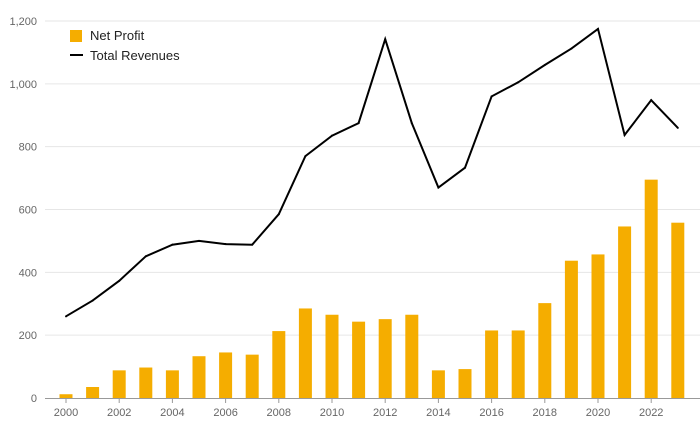 This screenshot has height=433, width=700. What do you see at coordinates (651, 413) in the screenshot?
I see `x-tick-label: 2022` at bounding box center [651, 413].